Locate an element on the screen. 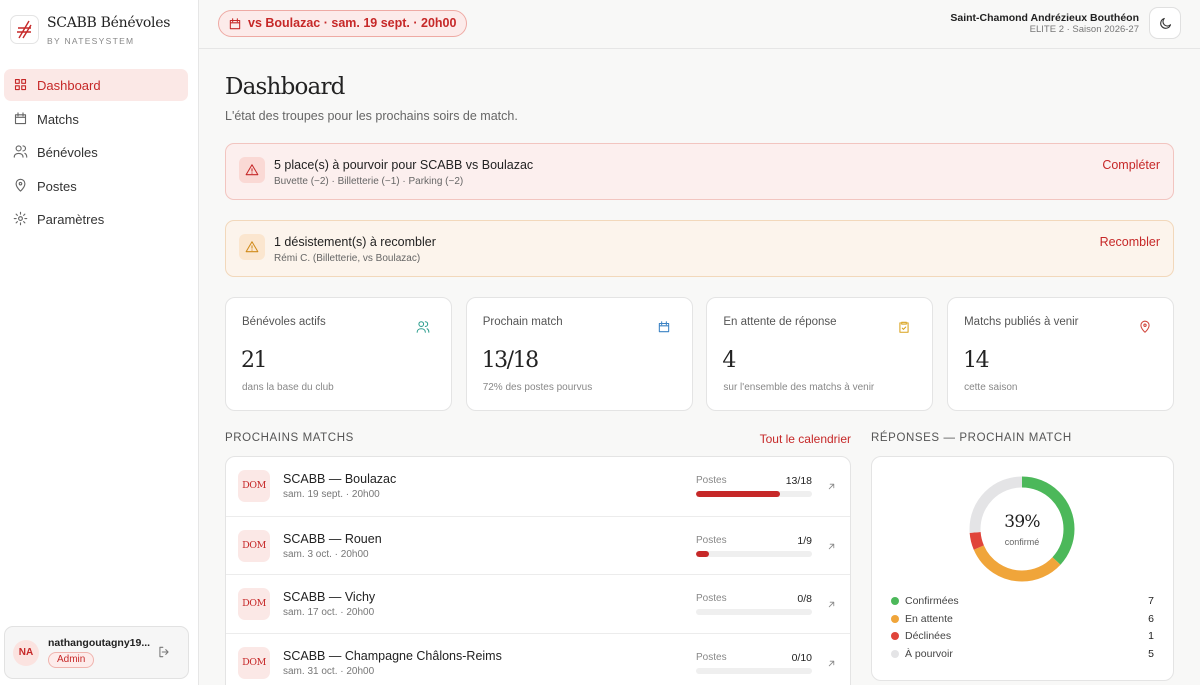 The image size is (1200, 685). theme-toggle is located at coordinates (1165, 23).